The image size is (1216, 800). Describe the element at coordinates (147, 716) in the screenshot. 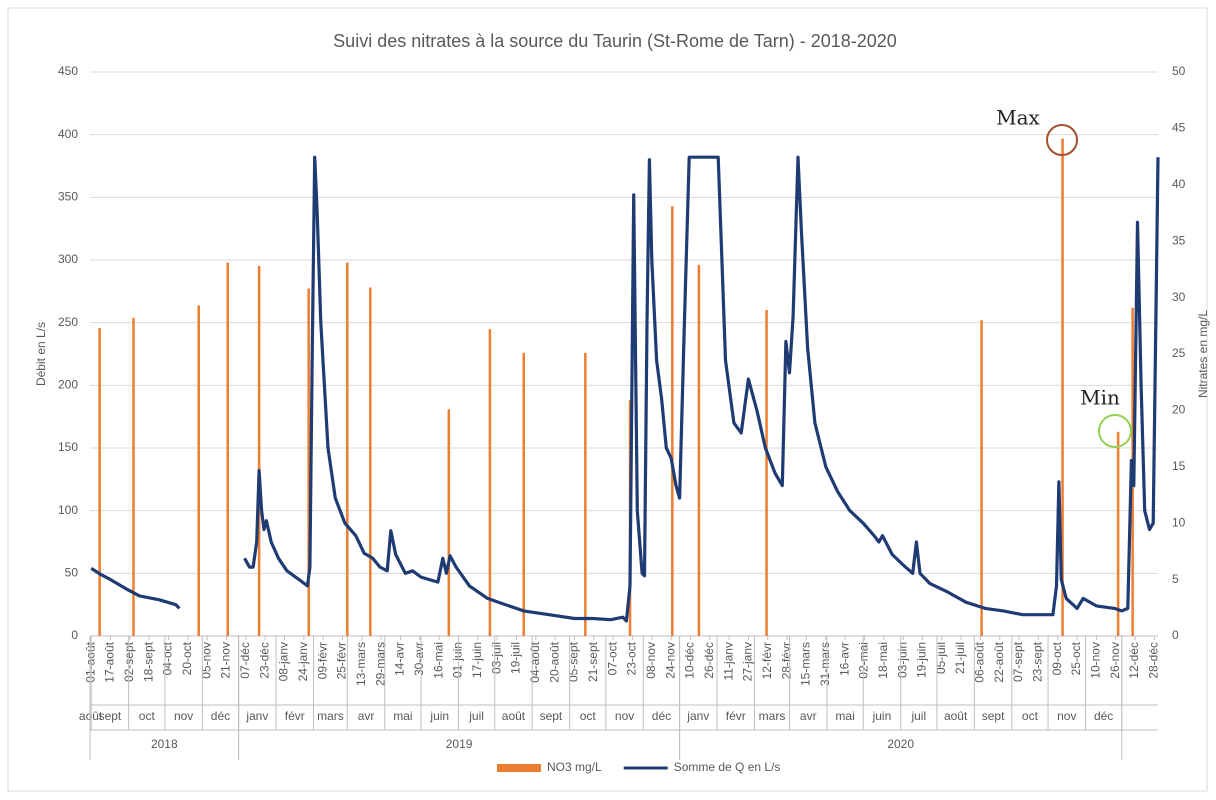

I see `month-label: oct` at that location.